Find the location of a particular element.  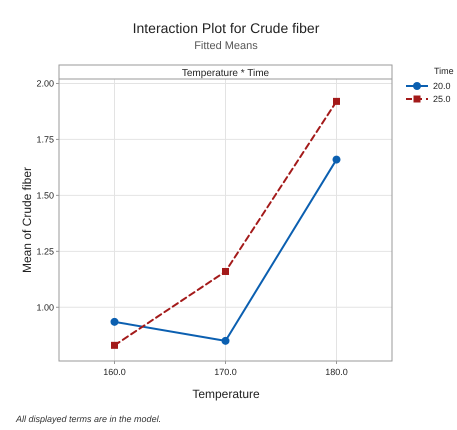

x-tick-label: 180.0 is located at coordinates (336, 372).